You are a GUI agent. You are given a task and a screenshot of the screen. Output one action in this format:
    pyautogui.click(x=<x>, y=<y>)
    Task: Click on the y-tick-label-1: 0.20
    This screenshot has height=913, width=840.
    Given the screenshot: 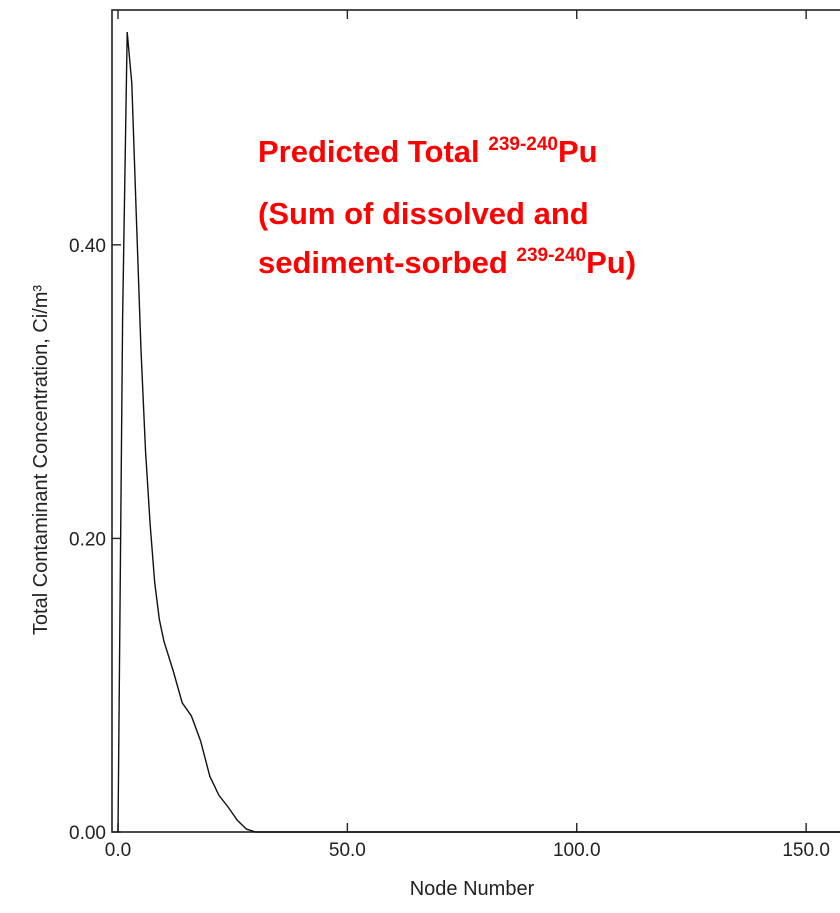 What is the action you would take?
    pyautogui.click(x=87, y=539)
    